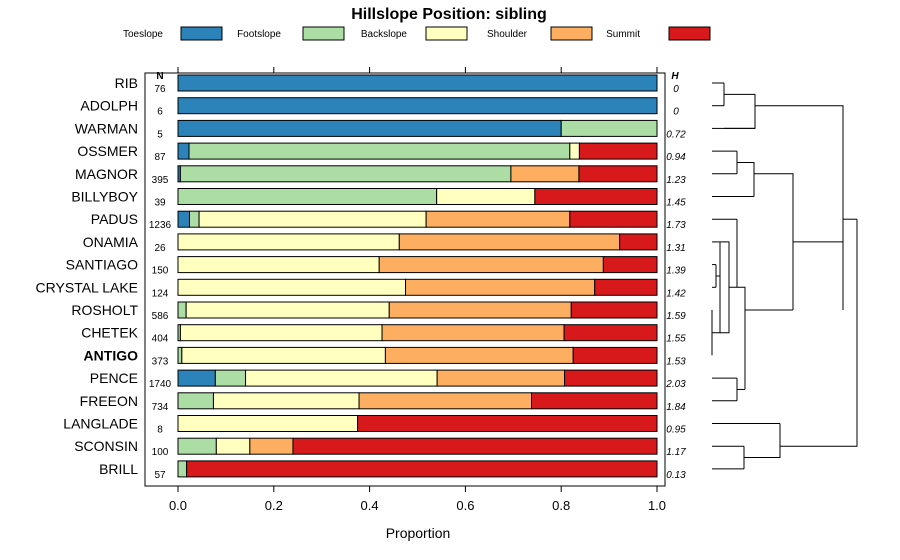 The height and width of the screenshot is (560, 900). I want to click on bar-brill-footslope, so click(182, 469).